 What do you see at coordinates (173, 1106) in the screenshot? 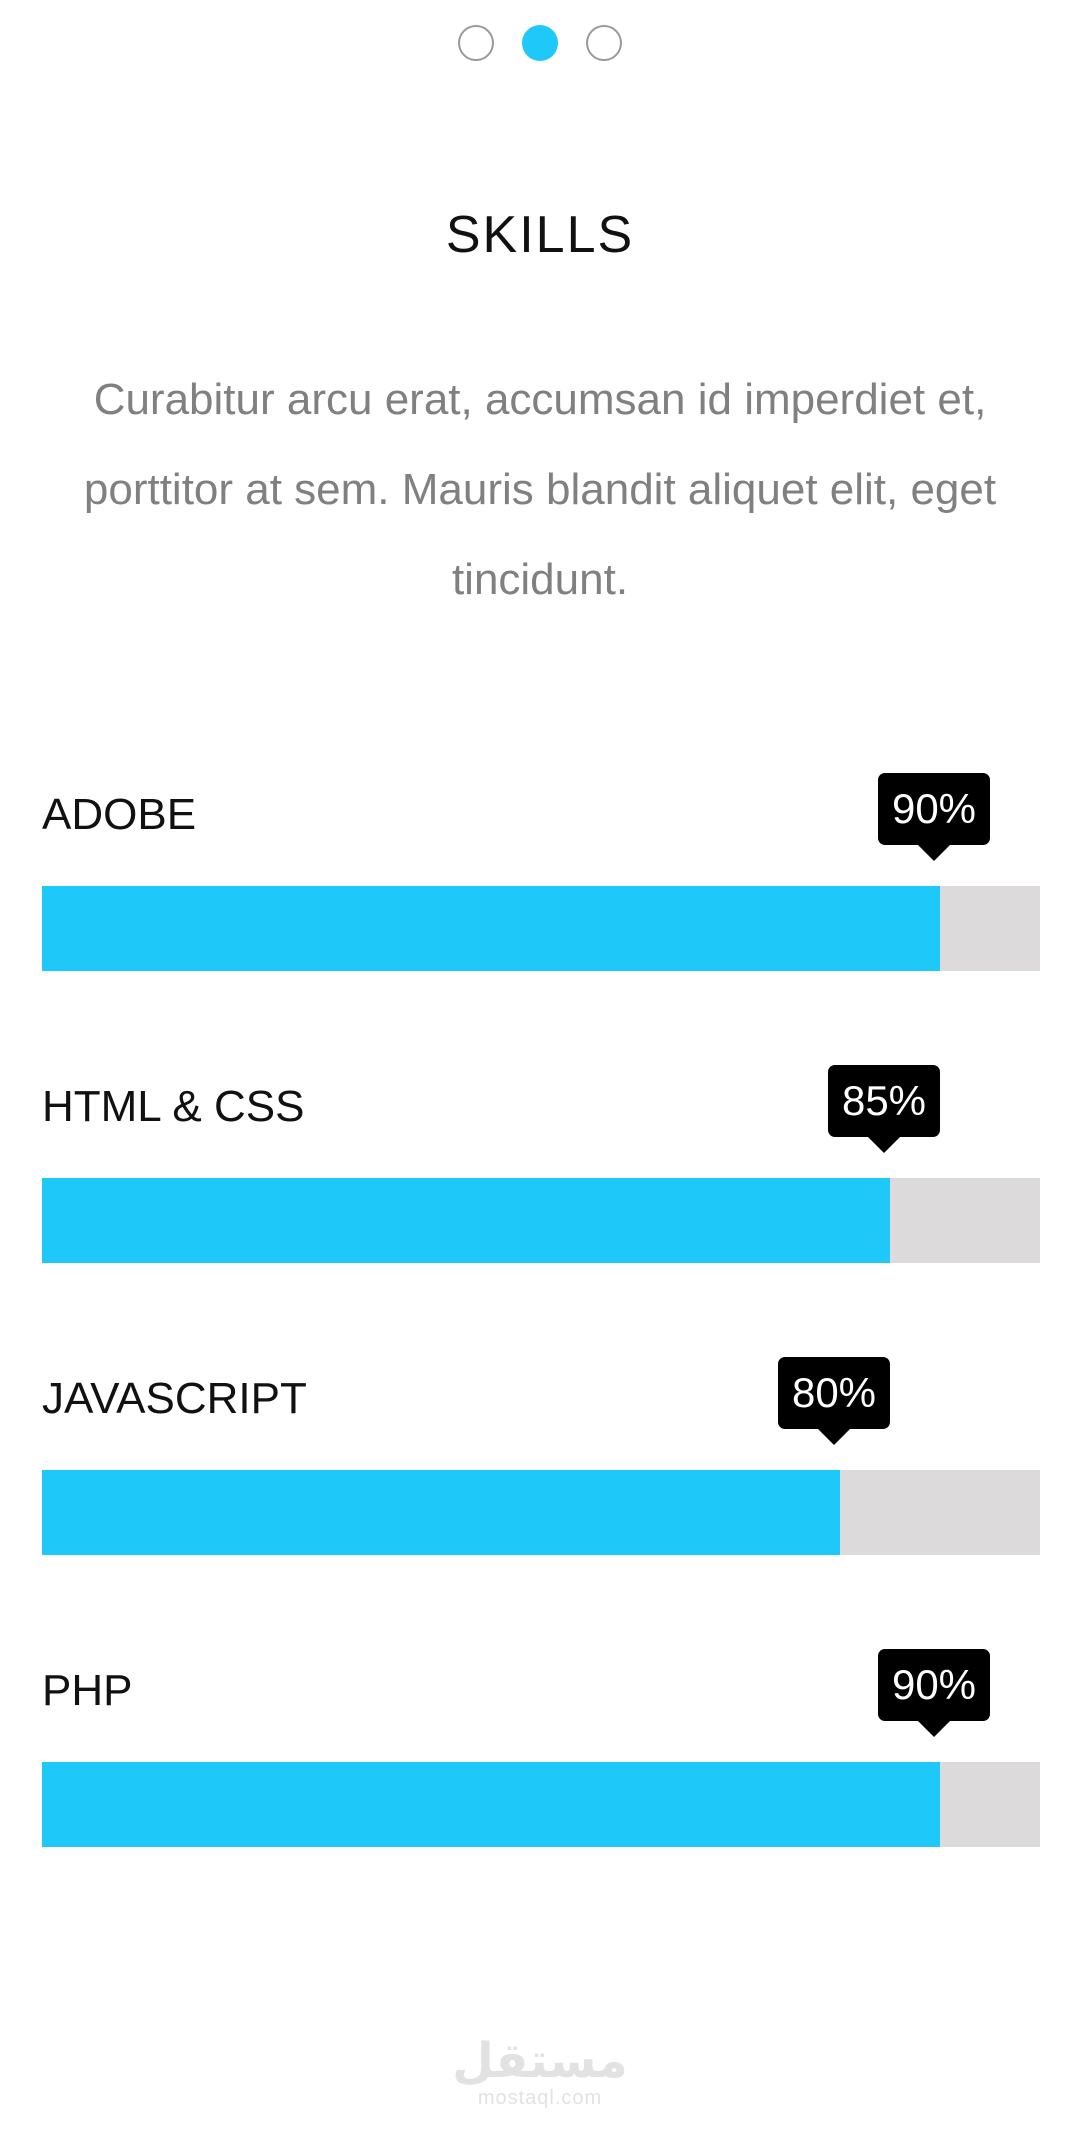
I see `skill-label: HTML & CSS` at bounding box center [173, 1106].